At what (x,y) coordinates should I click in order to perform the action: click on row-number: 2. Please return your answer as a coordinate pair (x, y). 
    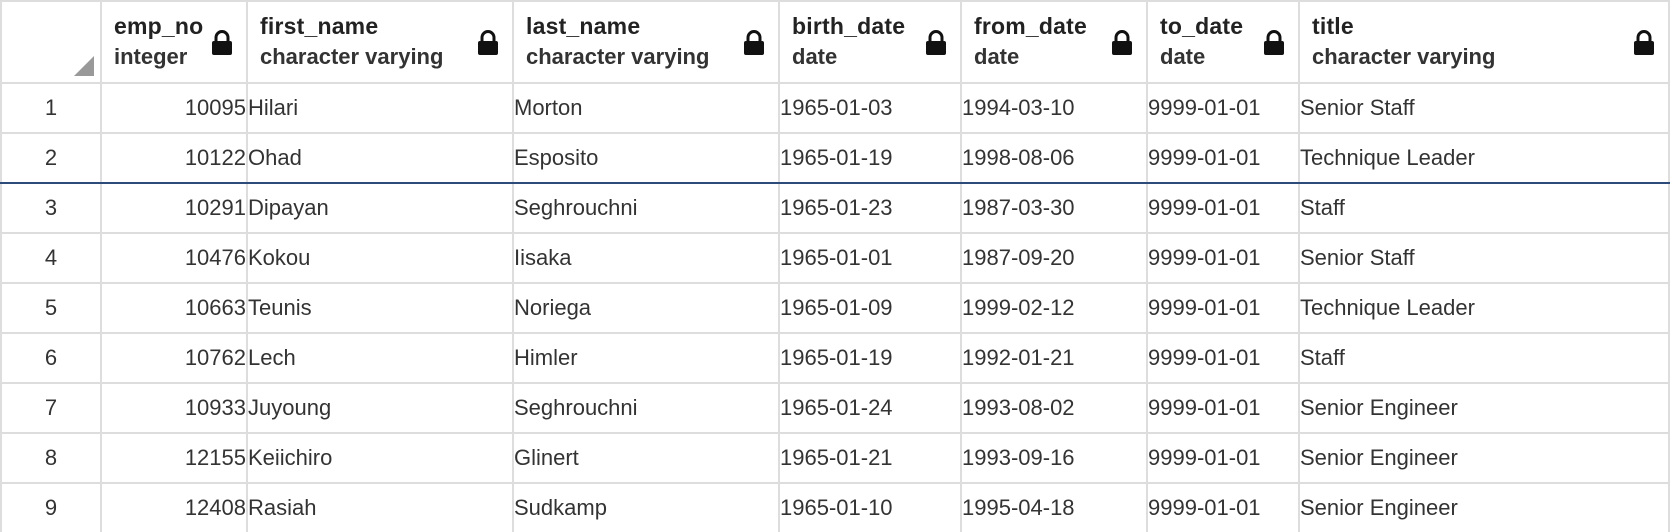
    Looking at the image, I should click on (51, 158).